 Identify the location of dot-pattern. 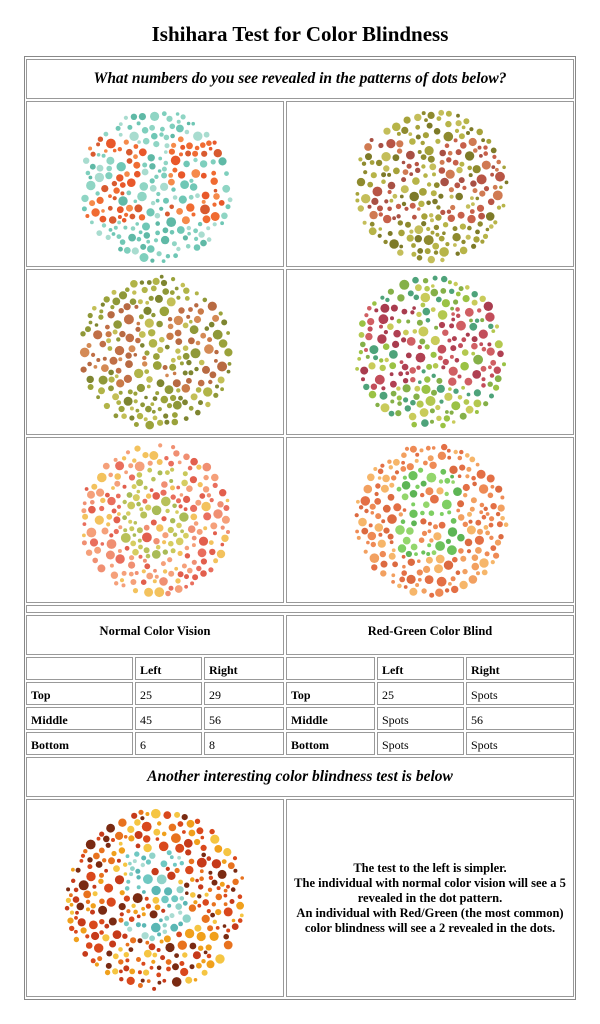
(431, 520).